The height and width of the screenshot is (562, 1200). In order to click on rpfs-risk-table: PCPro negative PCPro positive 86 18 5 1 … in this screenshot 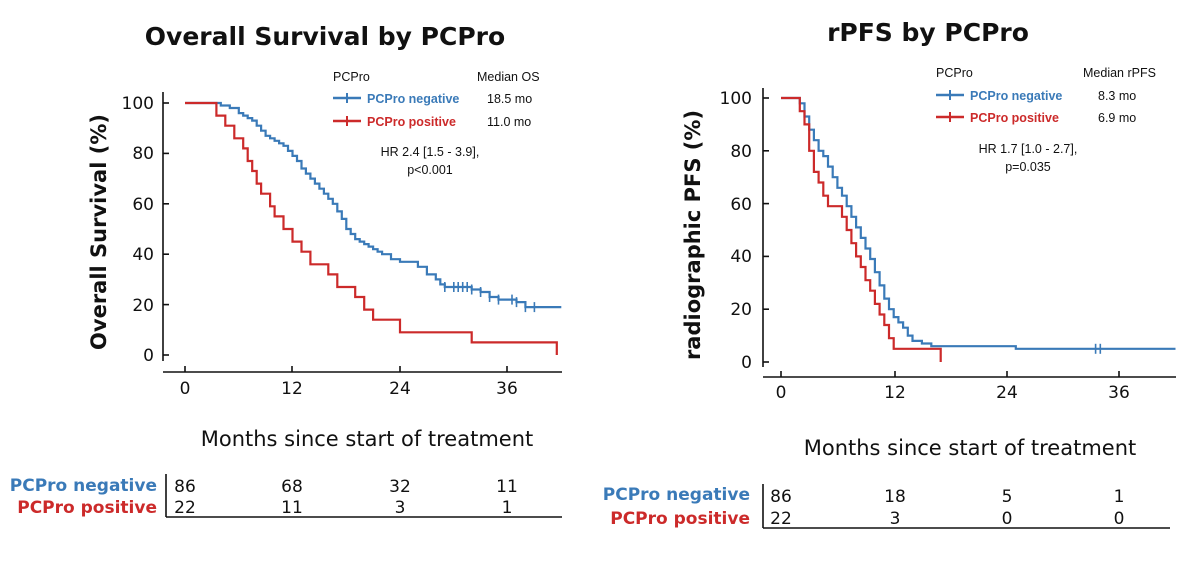, I will do `click(886, 506)`.